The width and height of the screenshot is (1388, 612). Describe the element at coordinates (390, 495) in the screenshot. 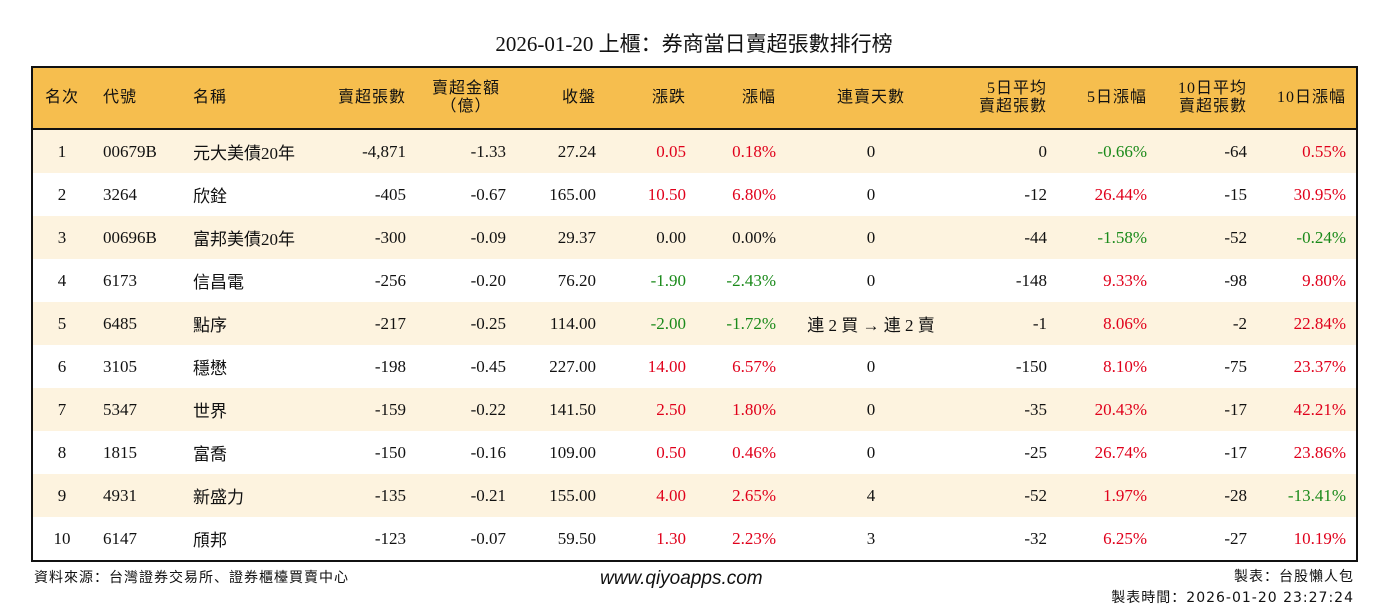

I see `cell-net-sell-shares: -135` at that location.